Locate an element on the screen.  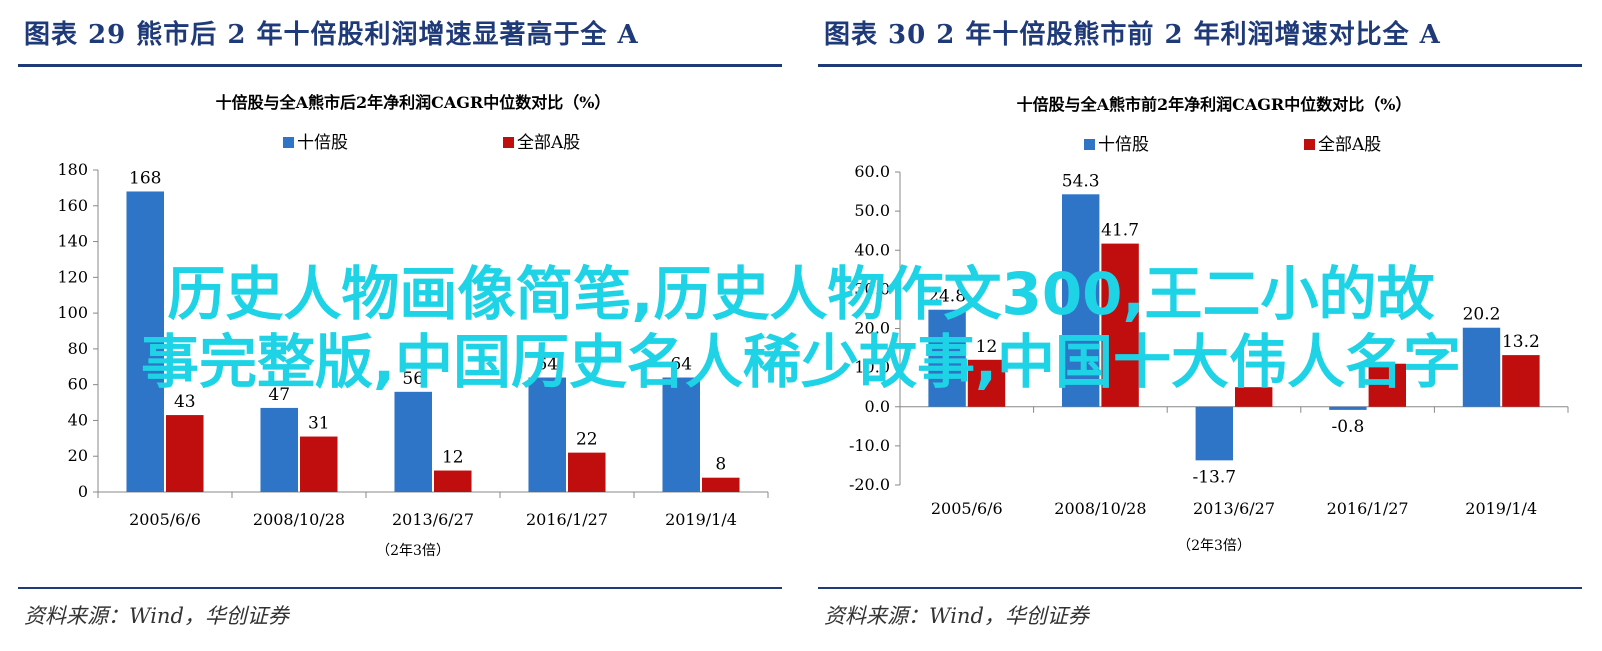
y-tick-label: 20 is located at coordinates (78, 455).